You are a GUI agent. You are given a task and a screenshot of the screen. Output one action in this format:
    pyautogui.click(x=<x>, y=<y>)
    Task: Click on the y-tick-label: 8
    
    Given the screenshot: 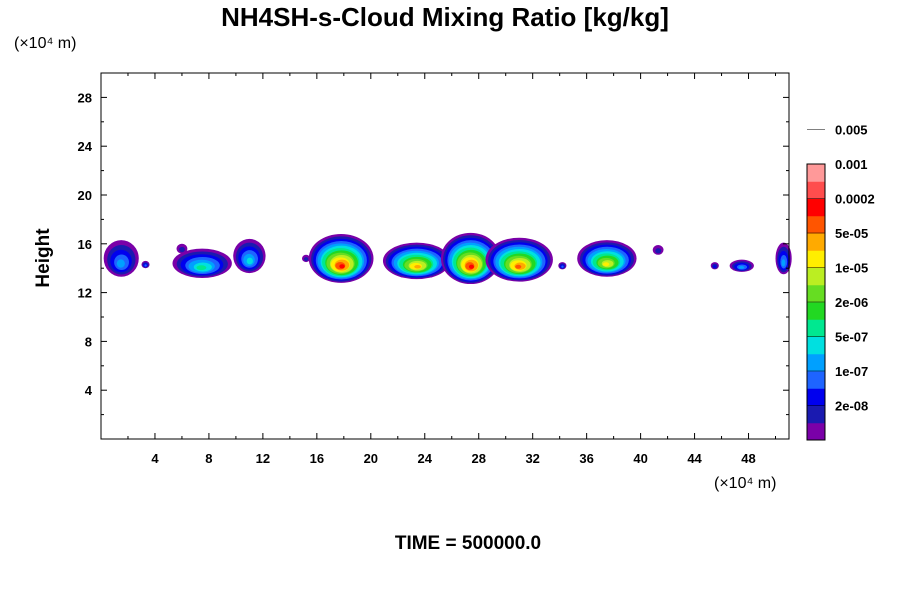 What is the action you would take?
    pyautogui.click(x=88, y=341)
    